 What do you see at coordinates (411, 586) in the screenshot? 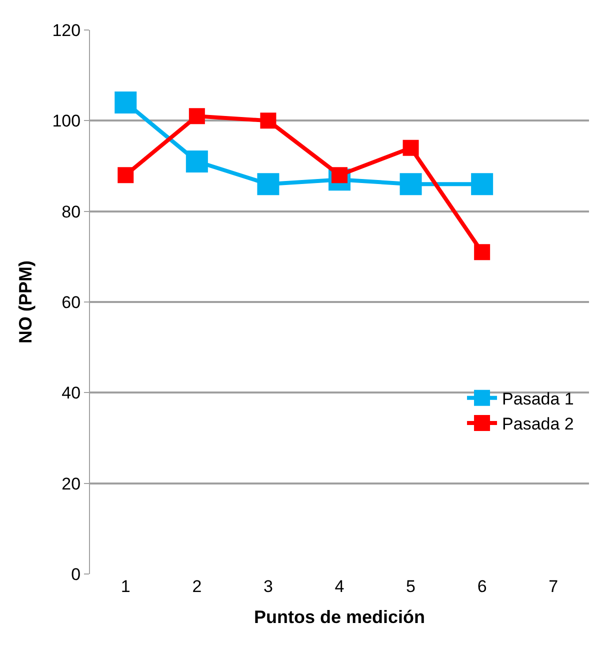
I see `x-tick-label: 5` at bounding box center [411, 586].